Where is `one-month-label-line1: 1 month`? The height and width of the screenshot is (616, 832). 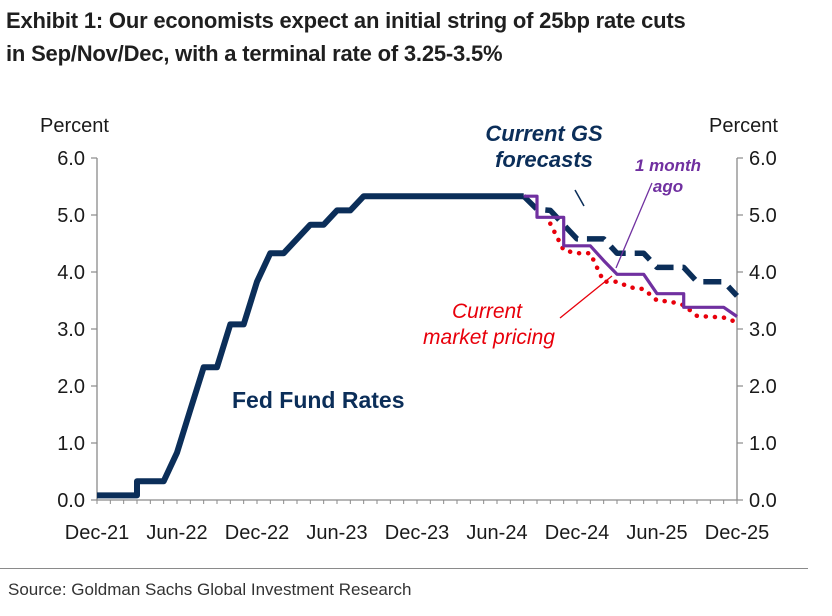
one-month-label-line1: 1 month is located at coordinates (668, 165).